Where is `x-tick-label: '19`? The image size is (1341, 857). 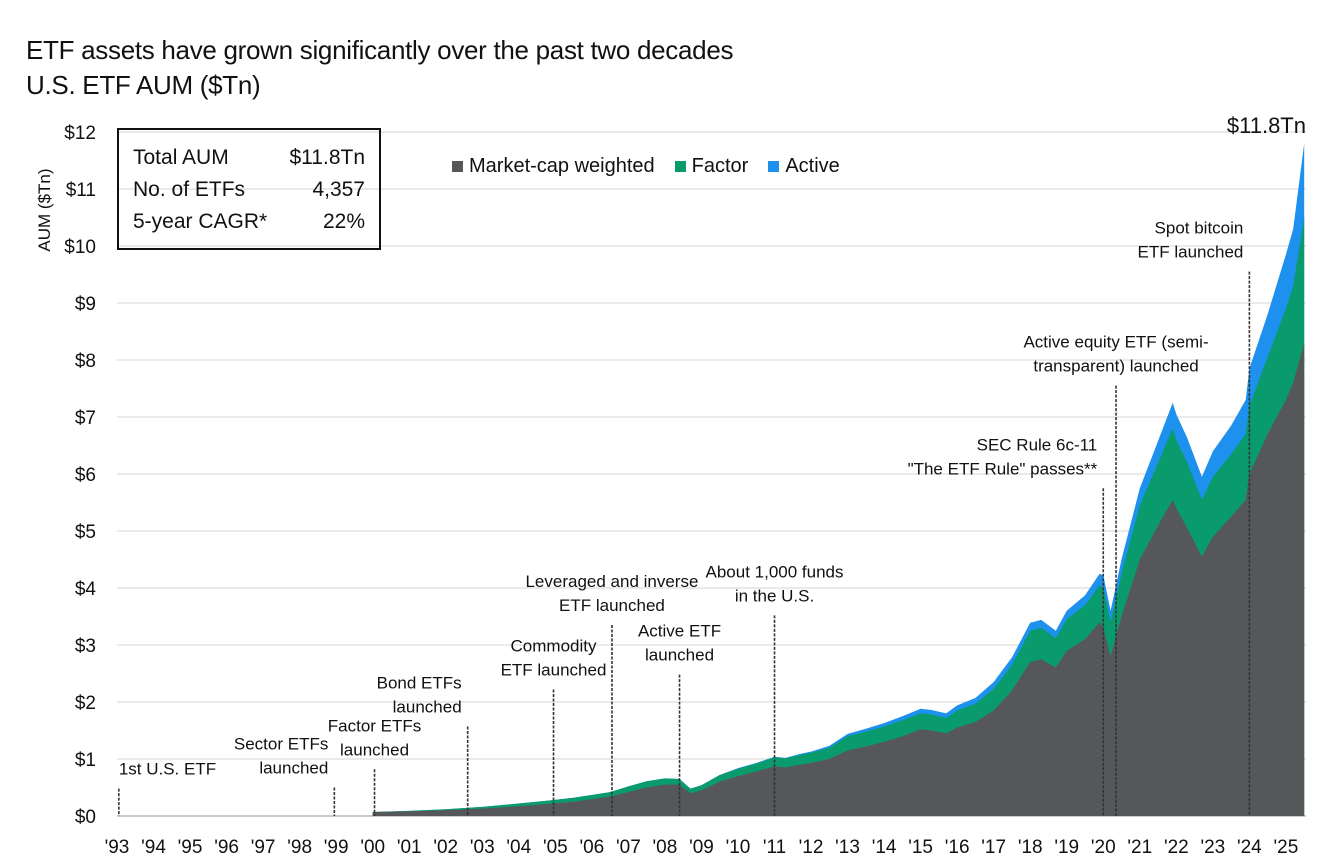 x-tick-label: '19 is located at coordinates (1066, 847).